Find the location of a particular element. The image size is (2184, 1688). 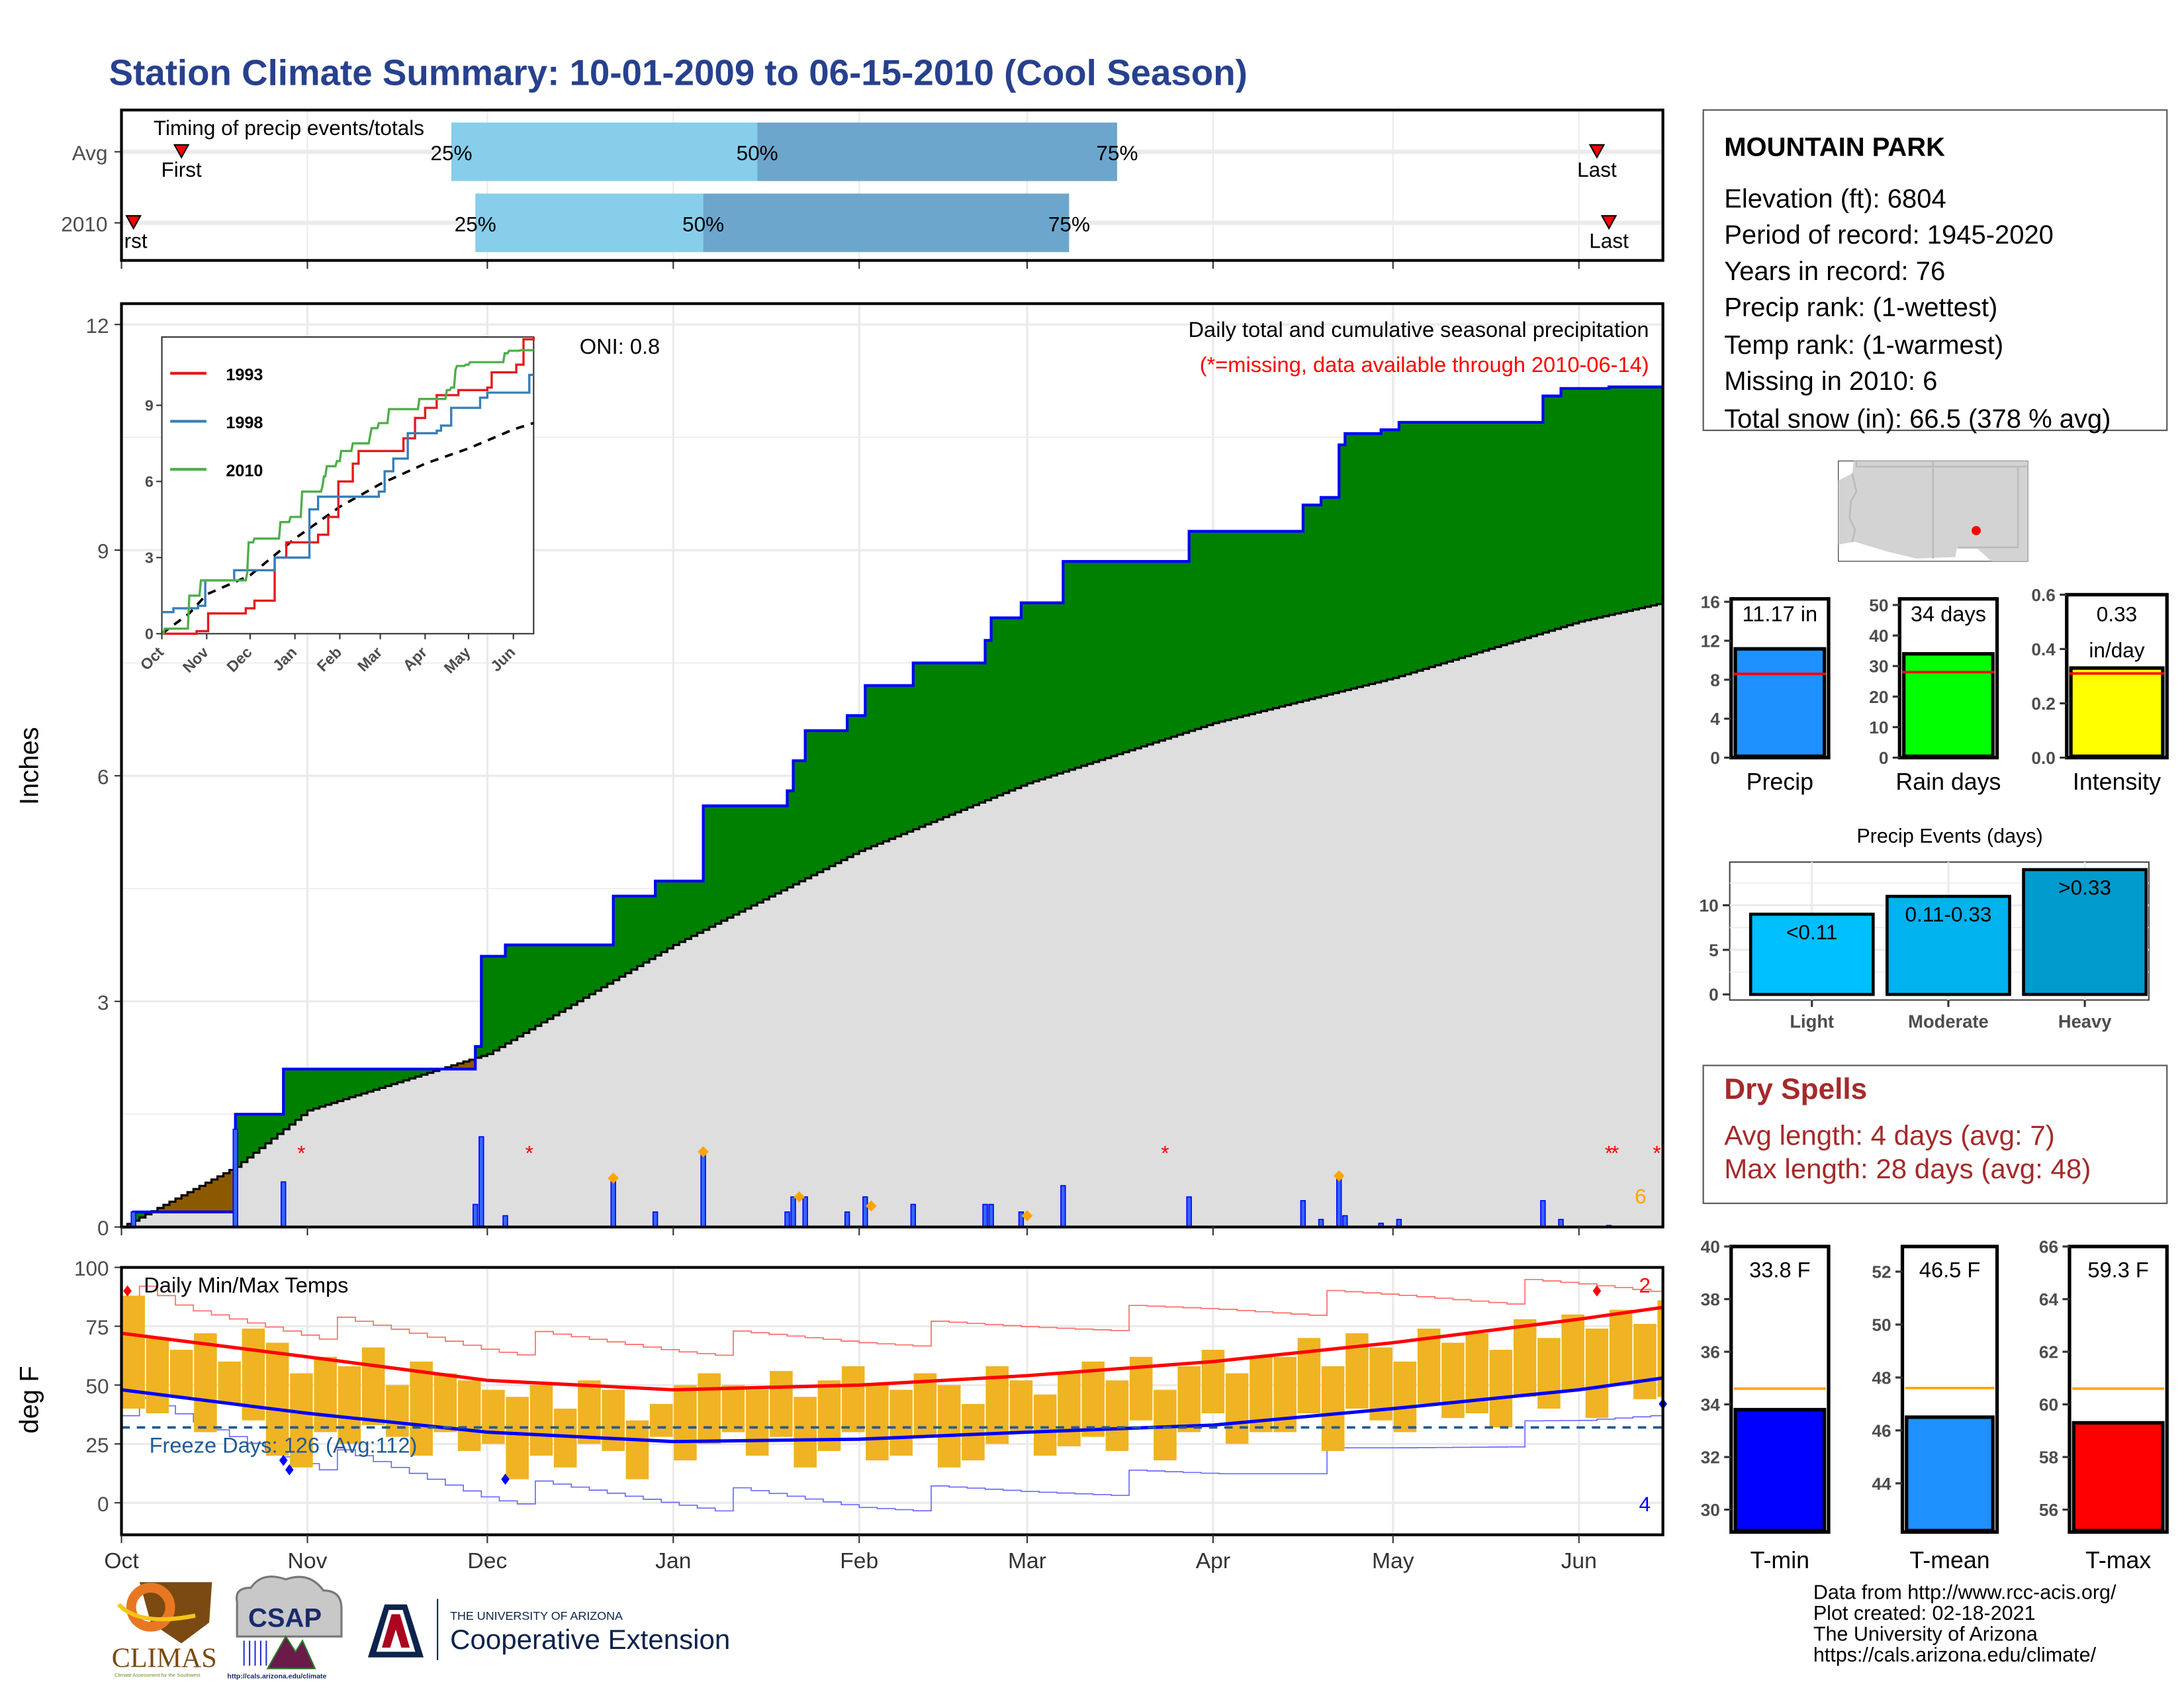

summary-y-tick-label: 50 is located at coordinates (1878, 605).